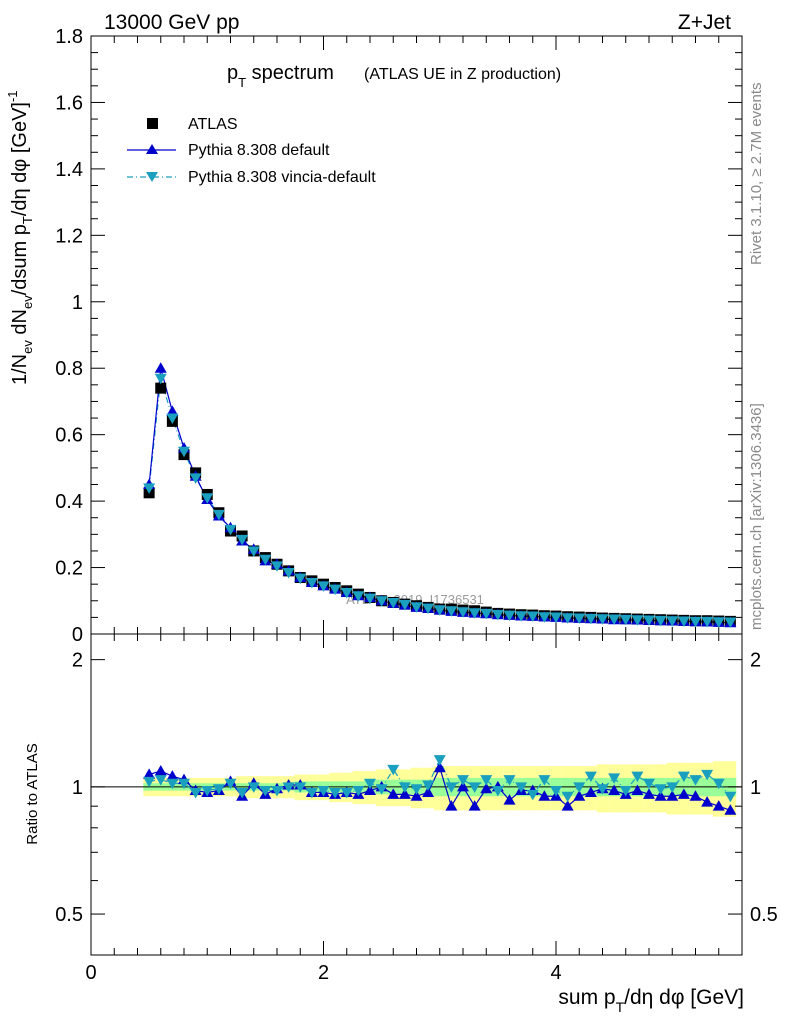 The image size is (786, 1024). Describe the element at coordinates (161, 388) in the screenshot. I see `atlas-point` at that location.